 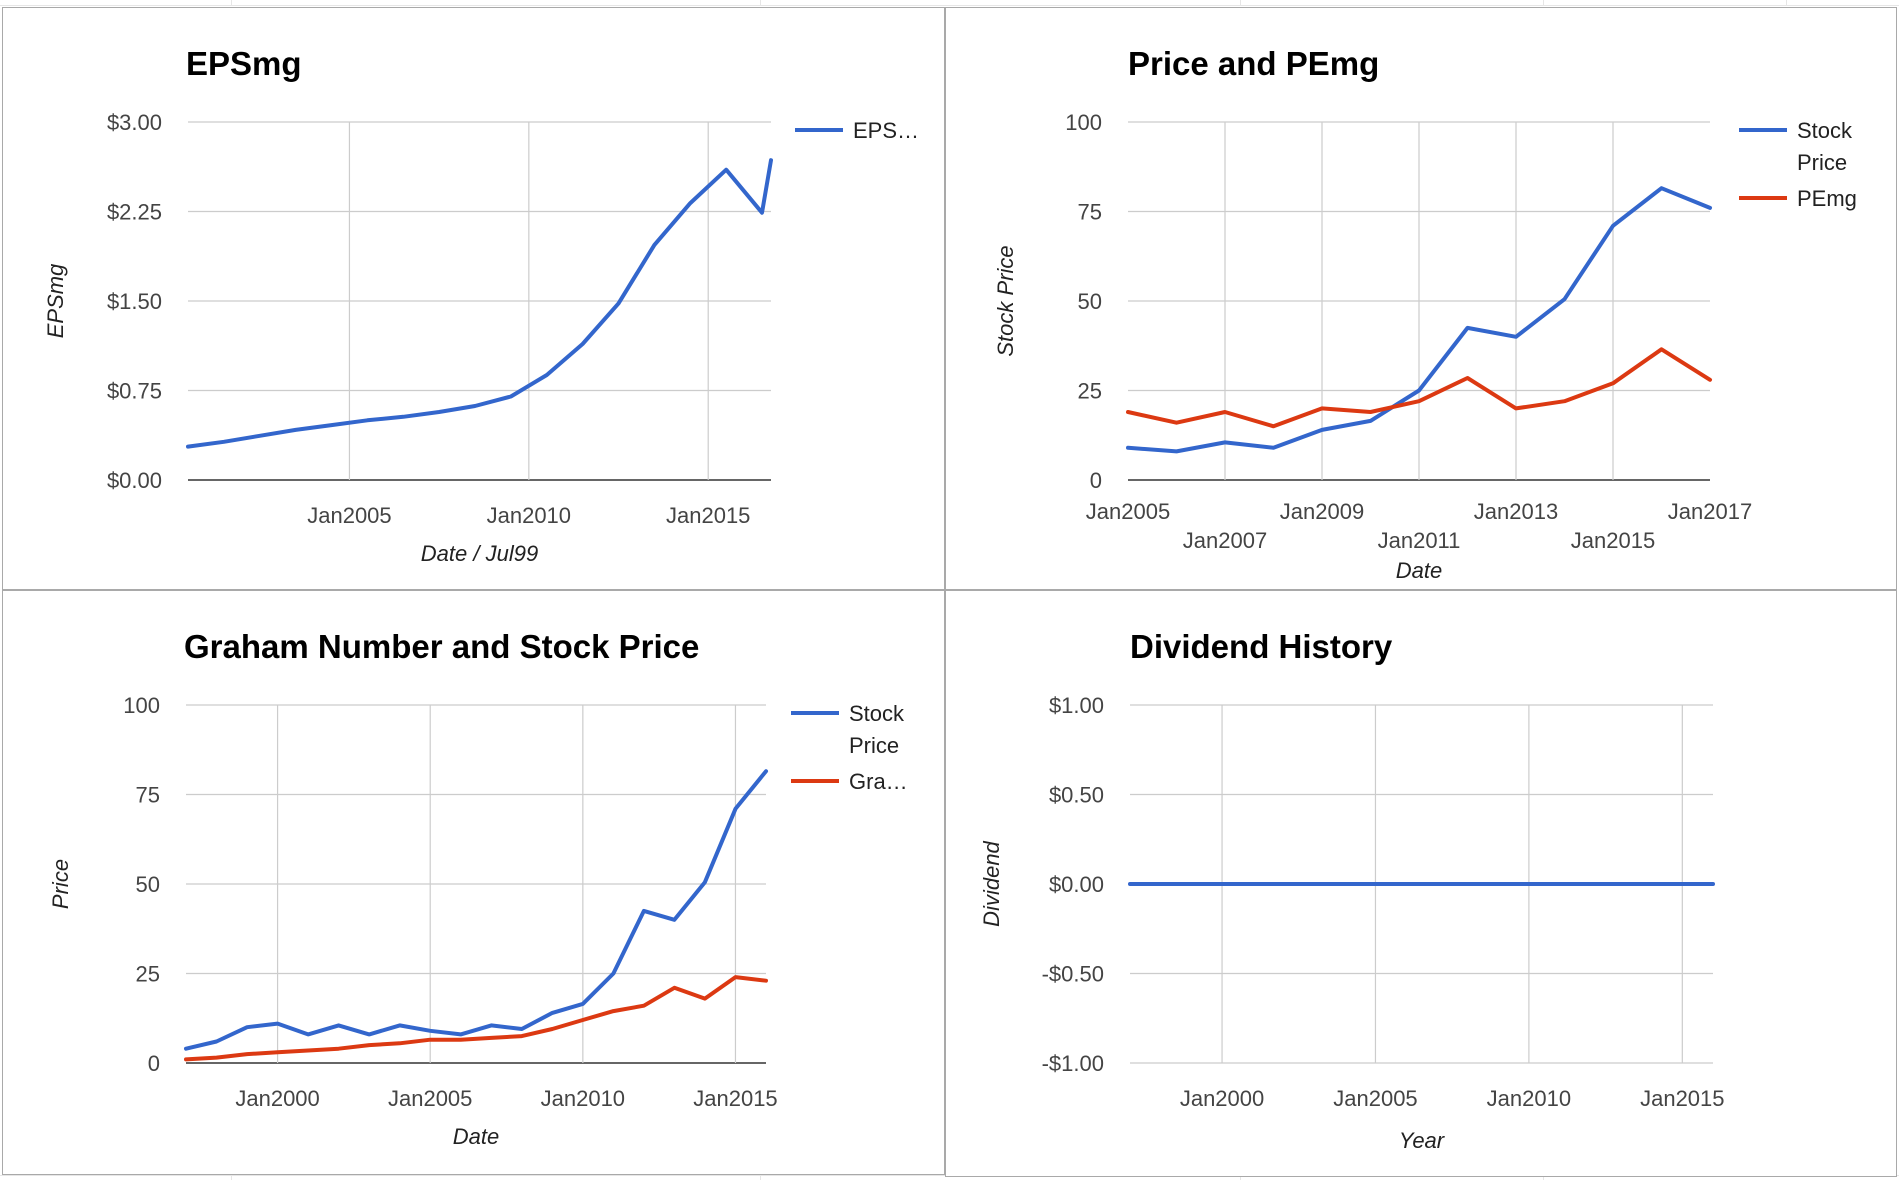 I want to click on y-tick-label: $0.50, so click(x=1076, y=795).